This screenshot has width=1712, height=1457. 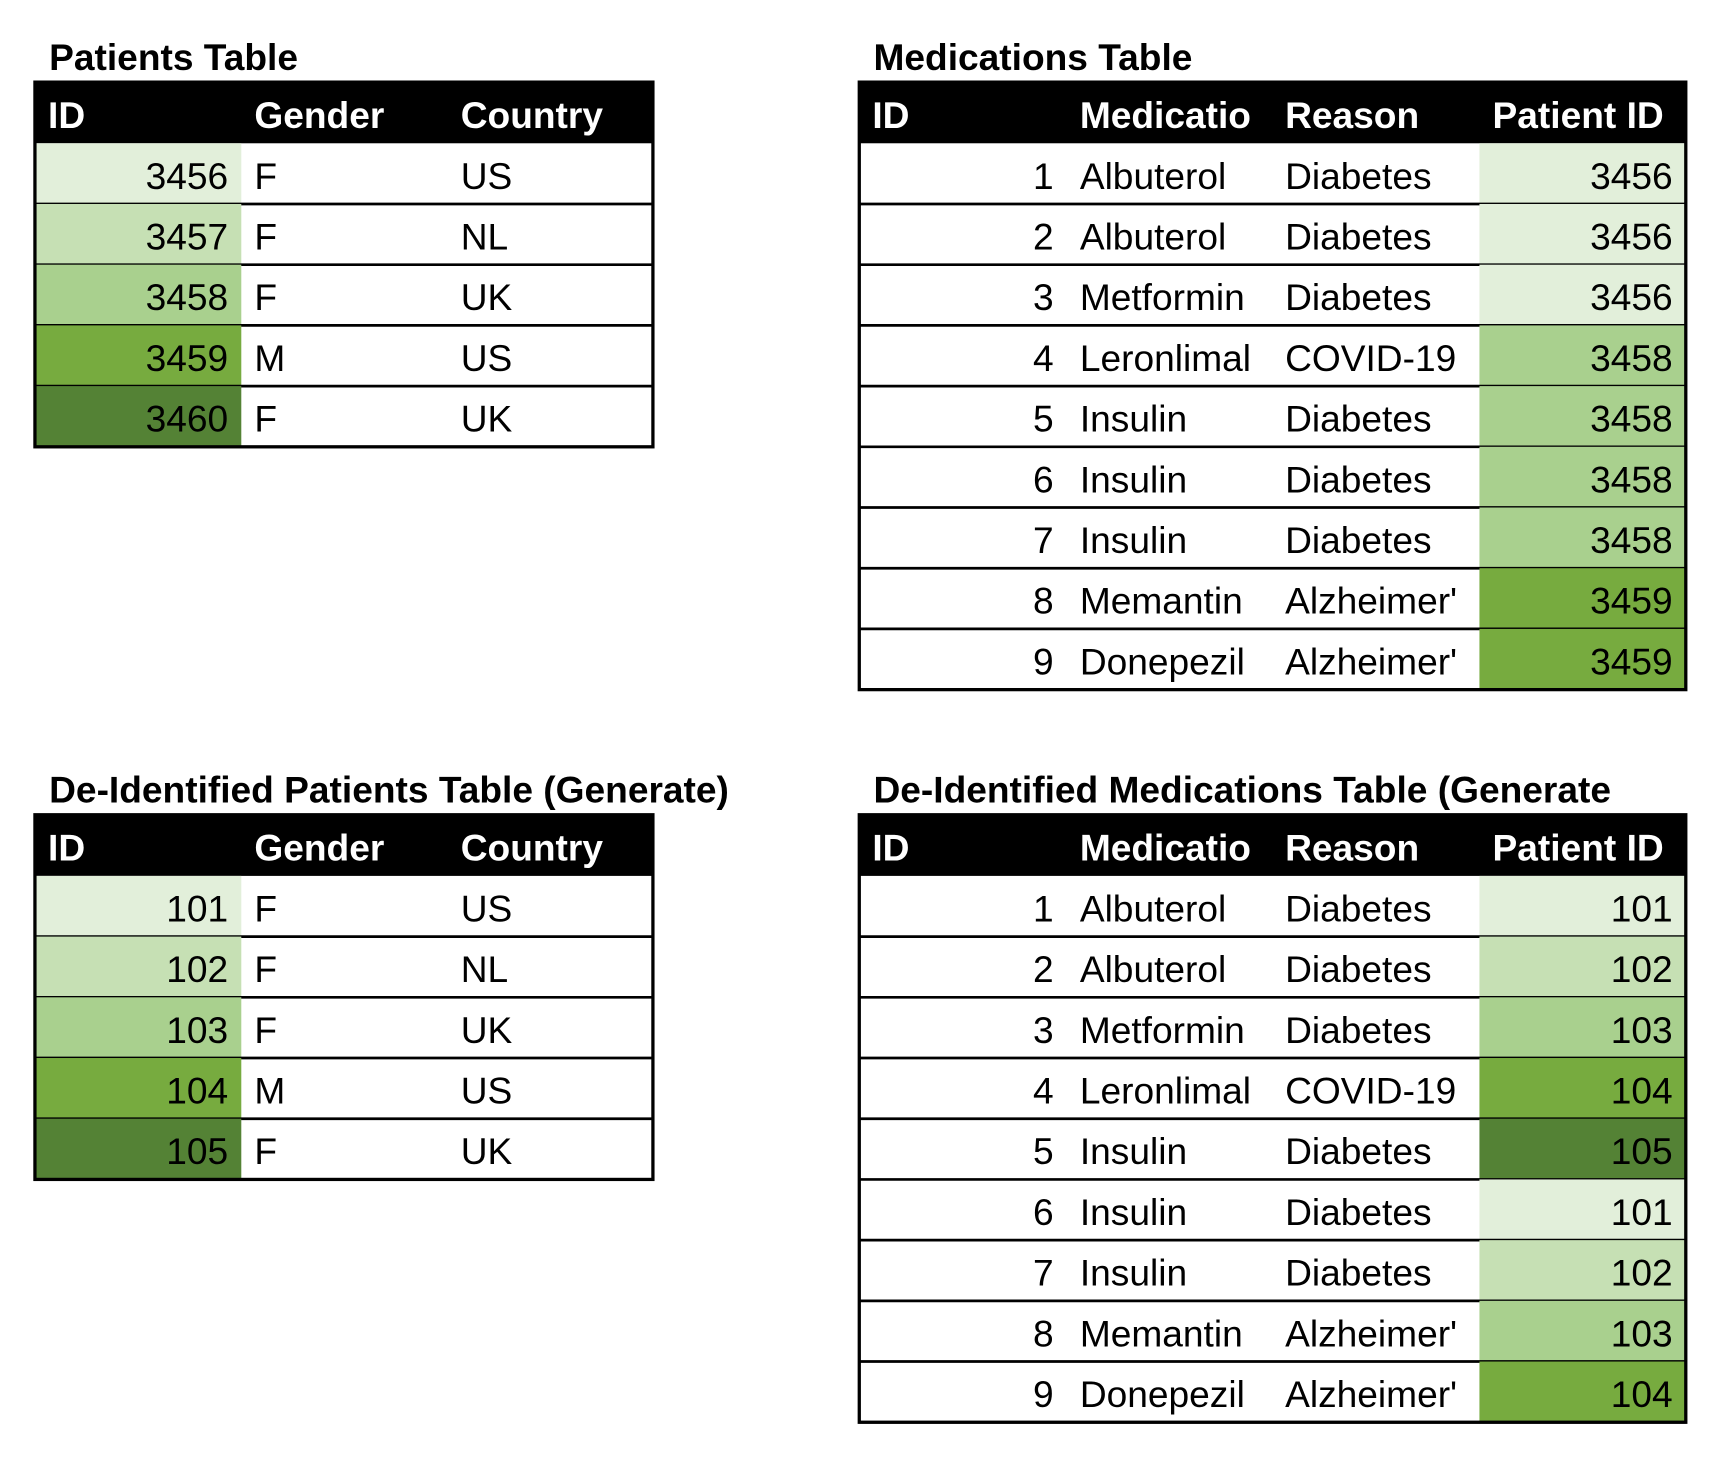 What do you see at coordinates (1043, 1151) in the screenshot?
I see `cell: 5` at bounding box center [1043, 1151].